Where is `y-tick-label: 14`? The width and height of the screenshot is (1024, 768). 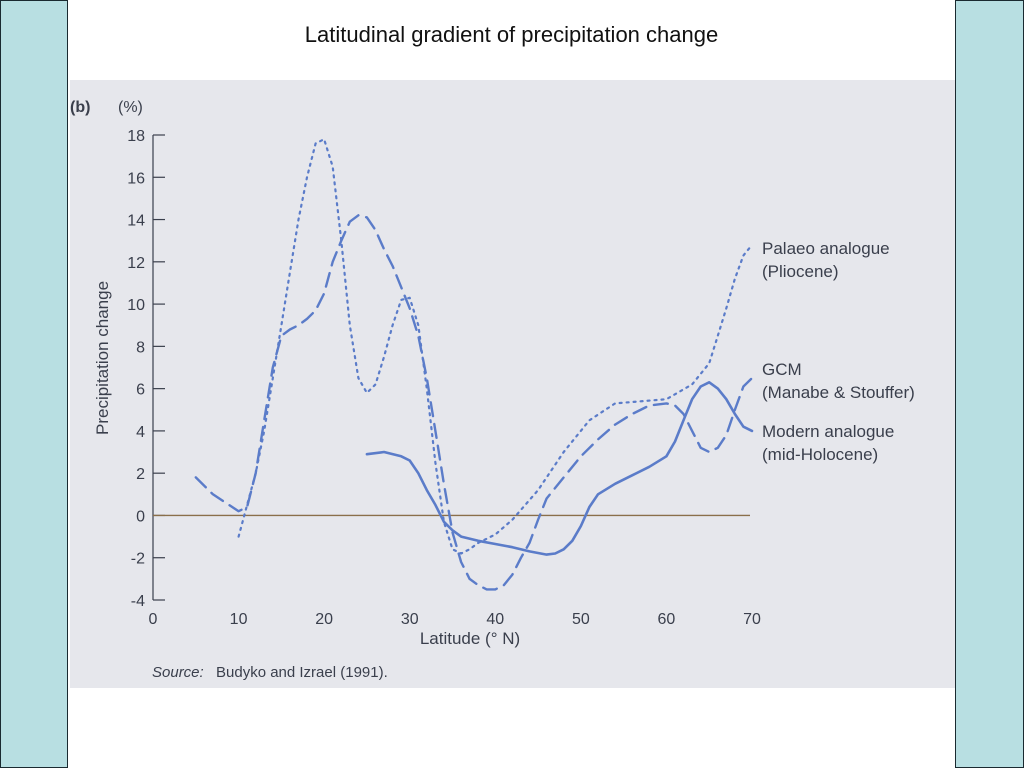 y-tick-label: 14 is located at coordinates (136, 221).